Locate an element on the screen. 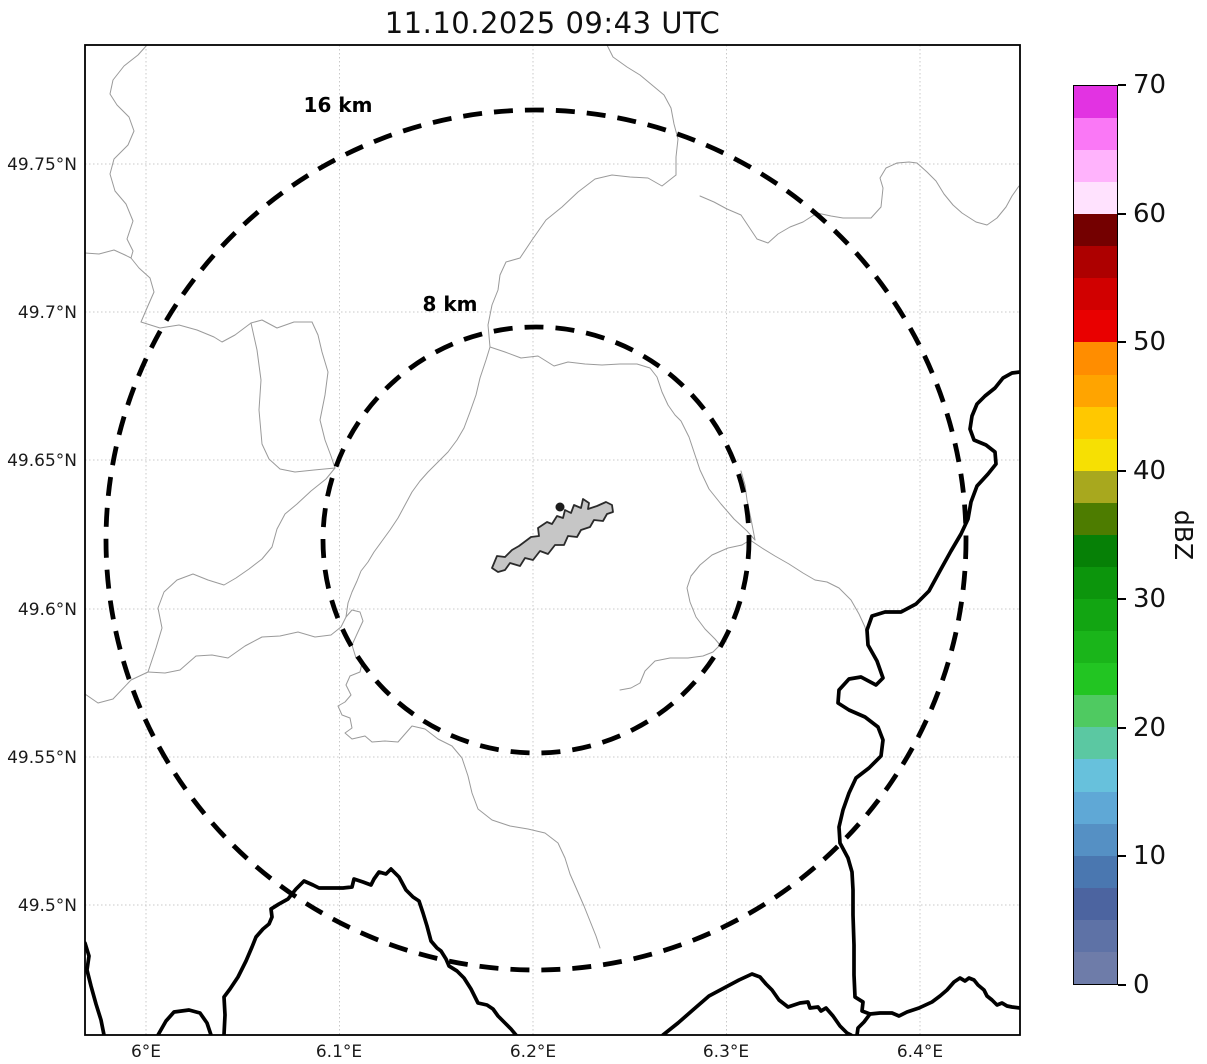  country-border is located at coordinates (552, 951).